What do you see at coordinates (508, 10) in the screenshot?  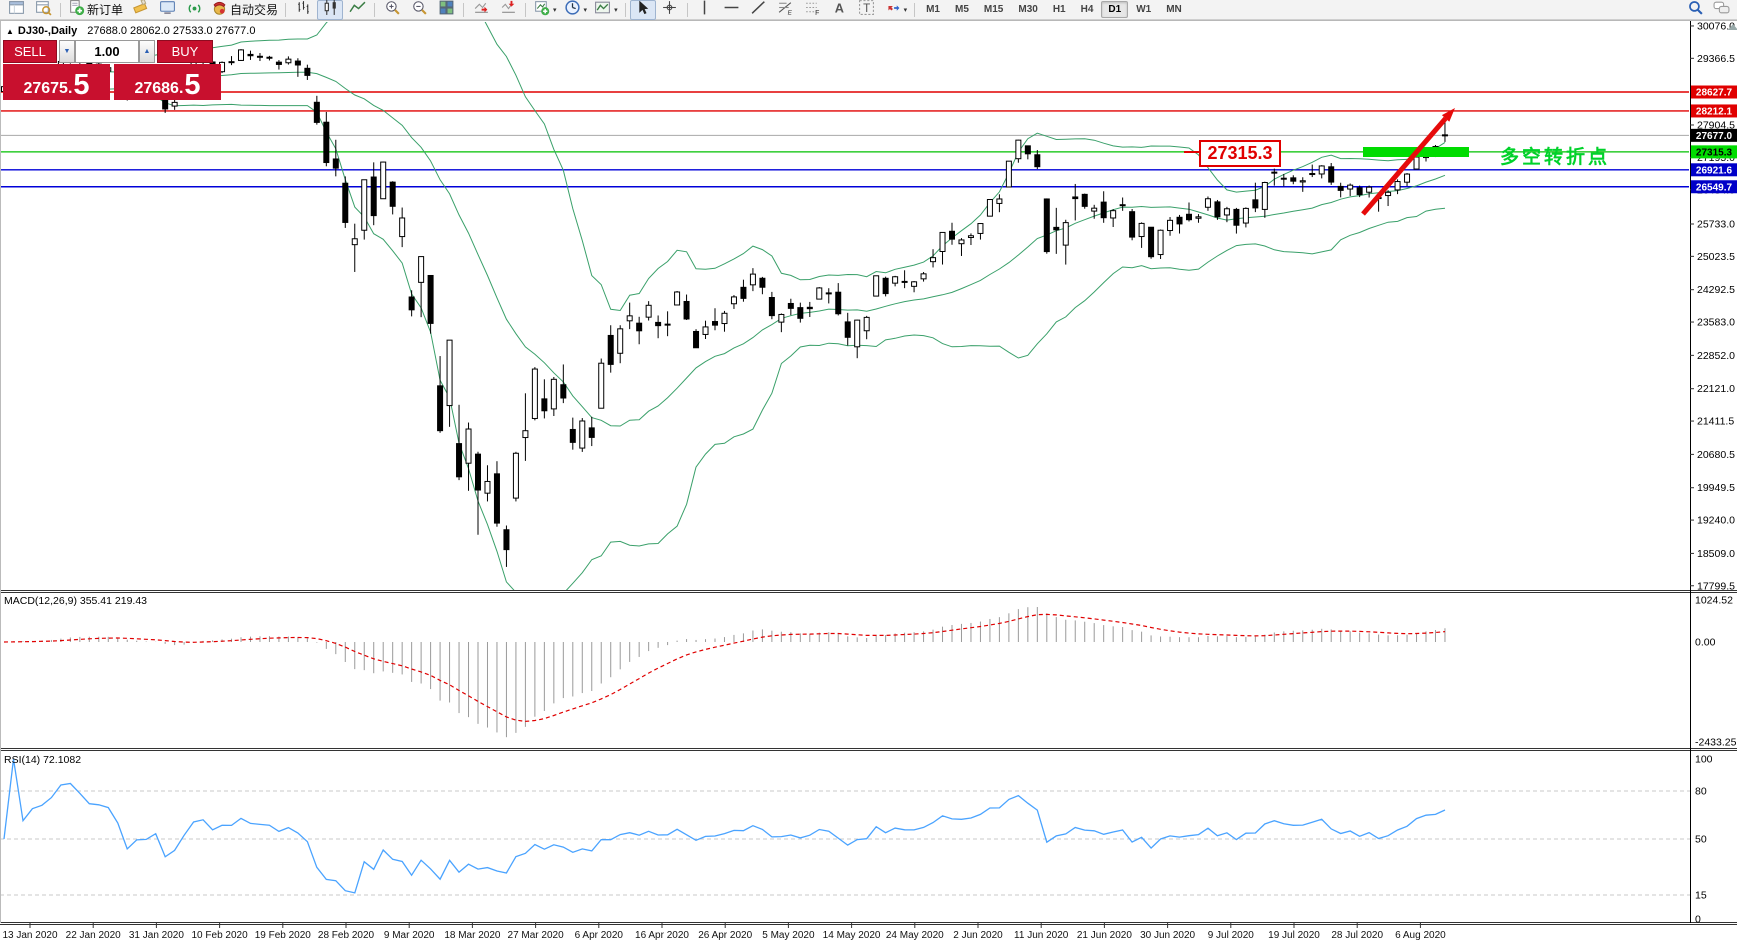 I see `chart-shift-button` at bounding box center [508, 10].